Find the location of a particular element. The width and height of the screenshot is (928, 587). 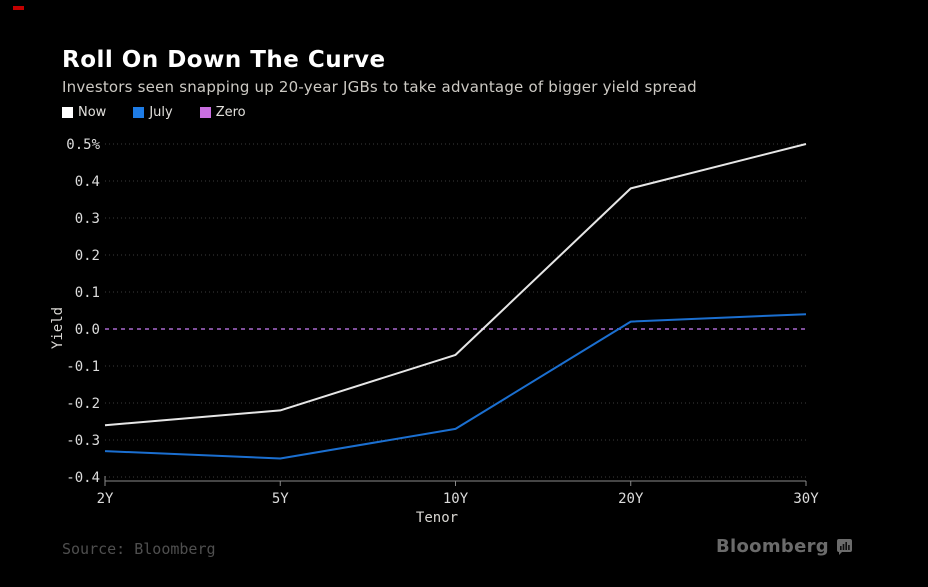

bloomberg-logo: Bloomberg is located at coordinates (784, 546).